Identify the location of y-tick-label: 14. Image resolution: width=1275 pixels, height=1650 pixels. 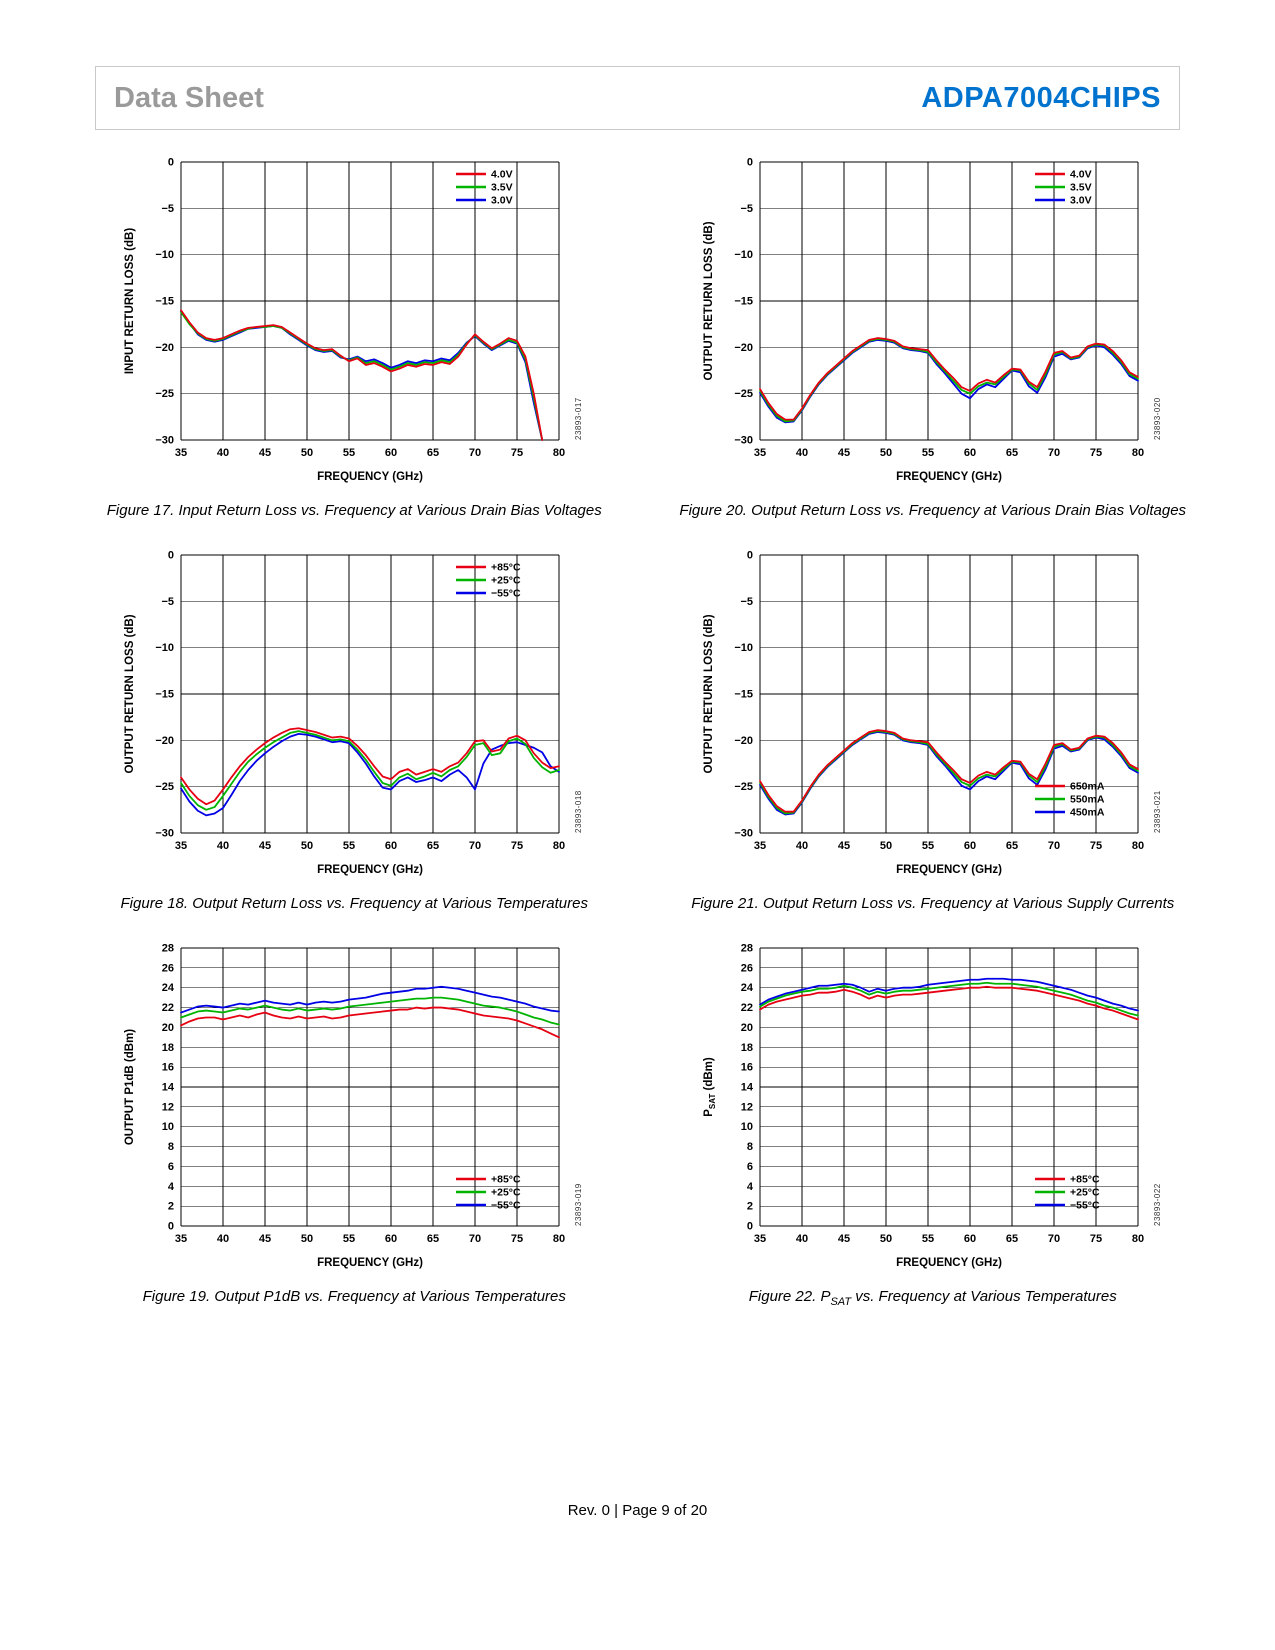
(168, 1088).